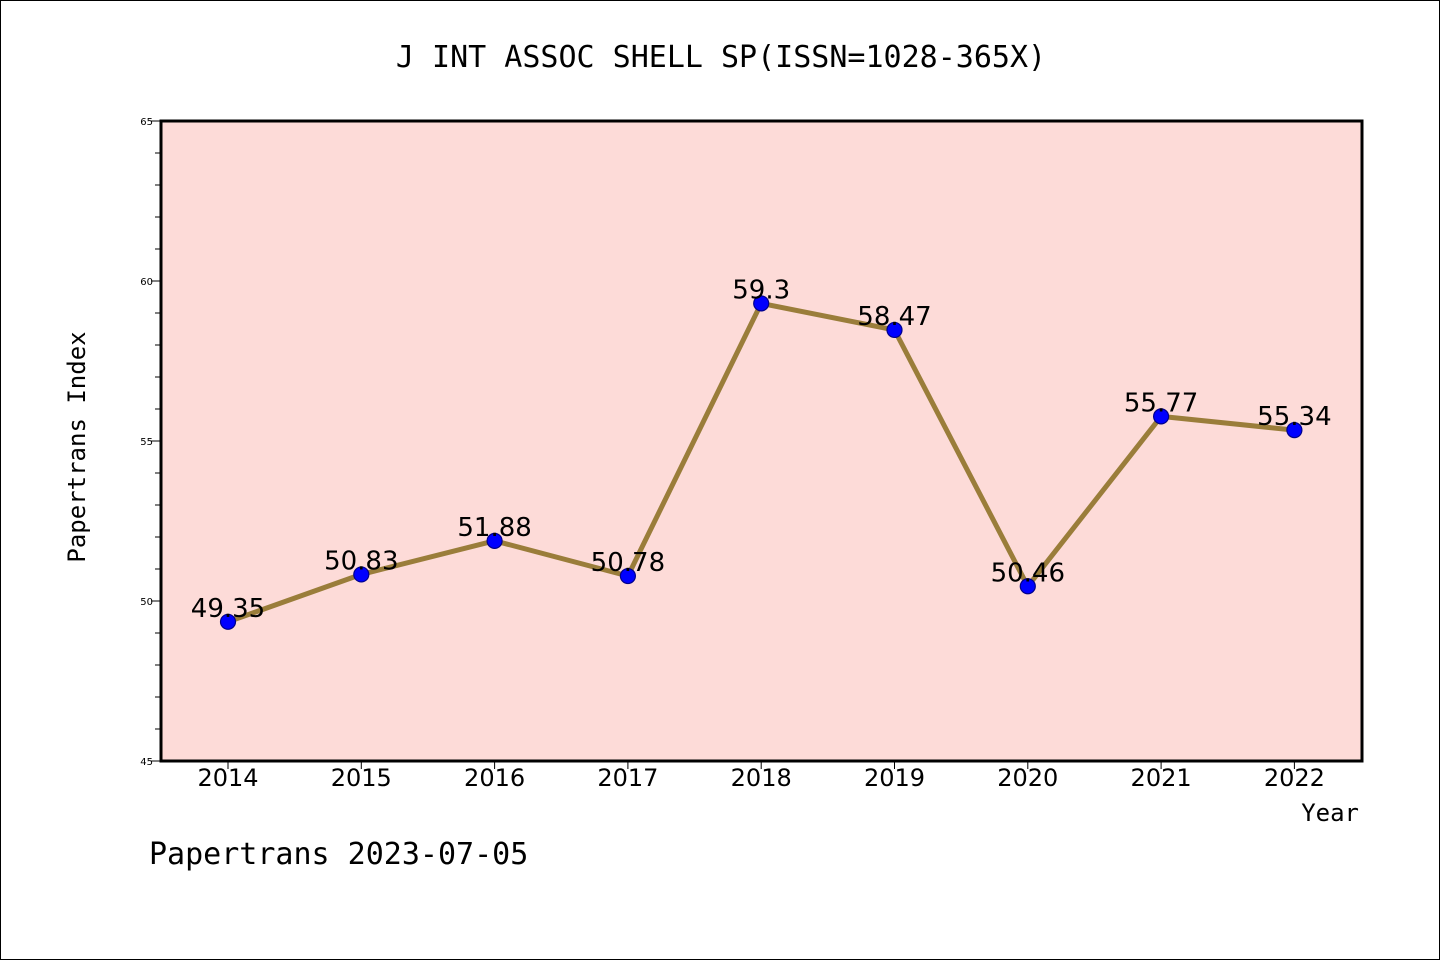 The width and height of the screenshot is (1440, 960). Describe the element at coordinates (1294, 417) in the screenshot. I see `data-label: 55.34` at that location.